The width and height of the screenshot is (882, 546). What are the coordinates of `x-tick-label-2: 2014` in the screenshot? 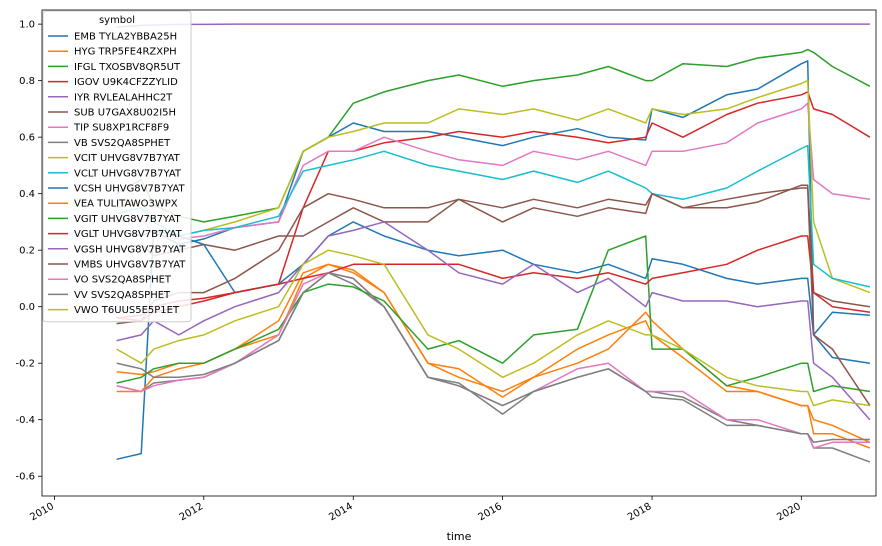 It's located at (341, 512).